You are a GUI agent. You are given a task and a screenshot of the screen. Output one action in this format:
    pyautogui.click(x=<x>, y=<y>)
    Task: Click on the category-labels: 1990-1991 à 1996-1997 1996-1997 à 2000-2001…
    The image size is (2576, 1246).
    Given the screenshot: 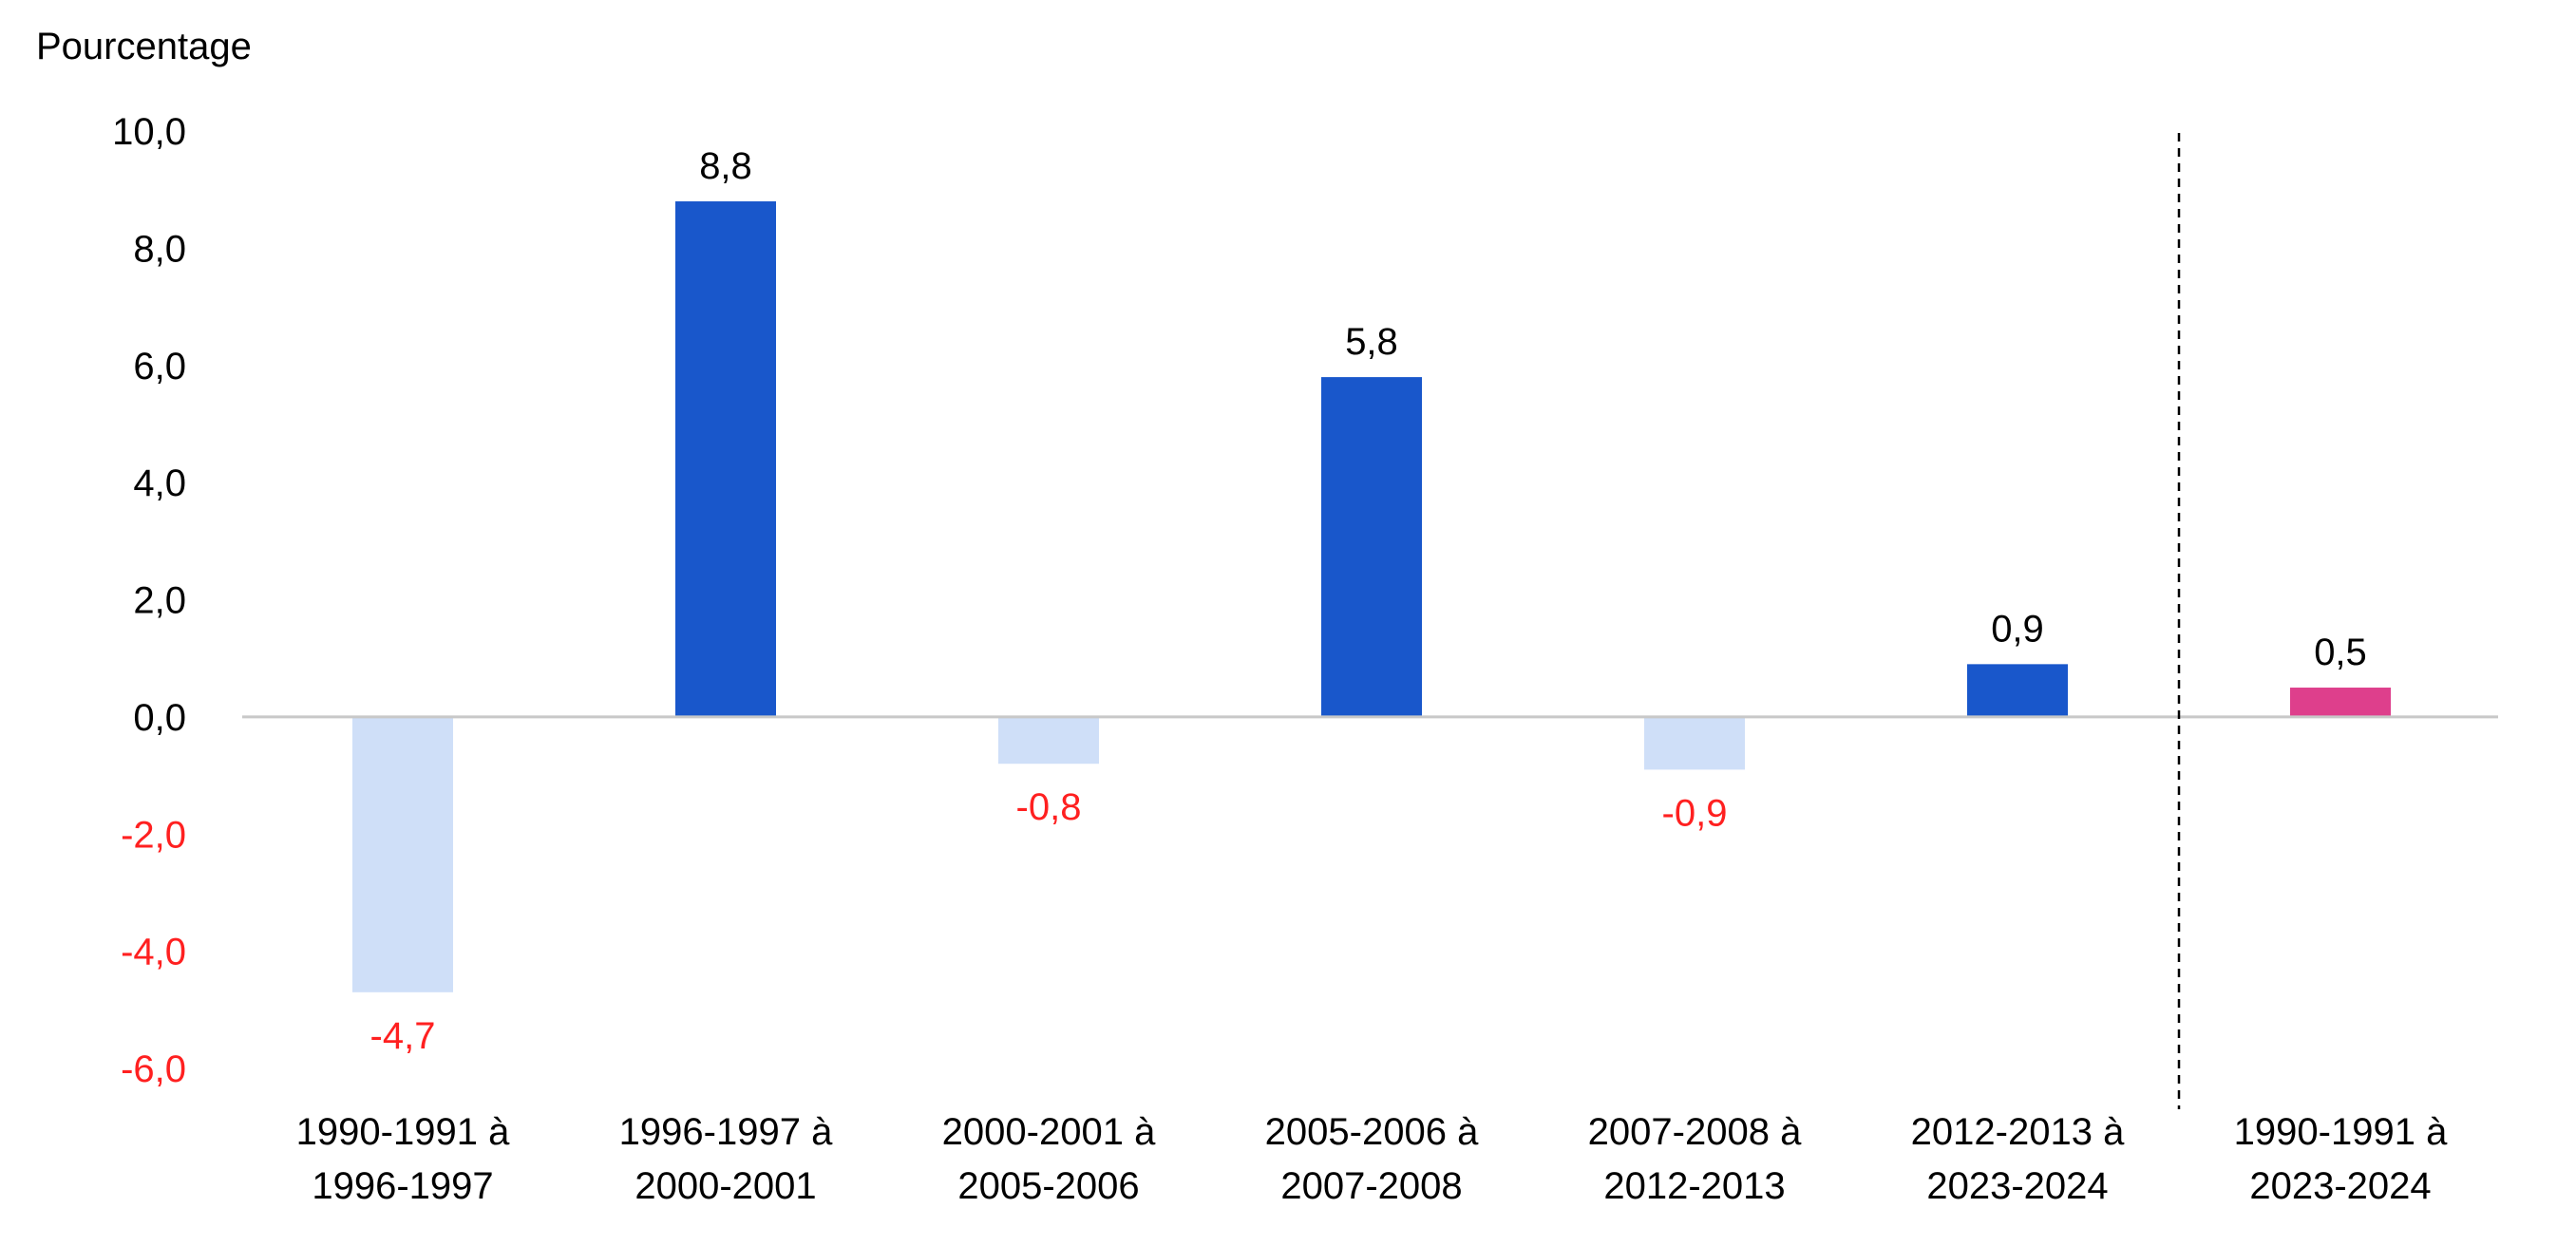 What is the action you would take?
    pyautogui.click(x=1372, y=1159)
    